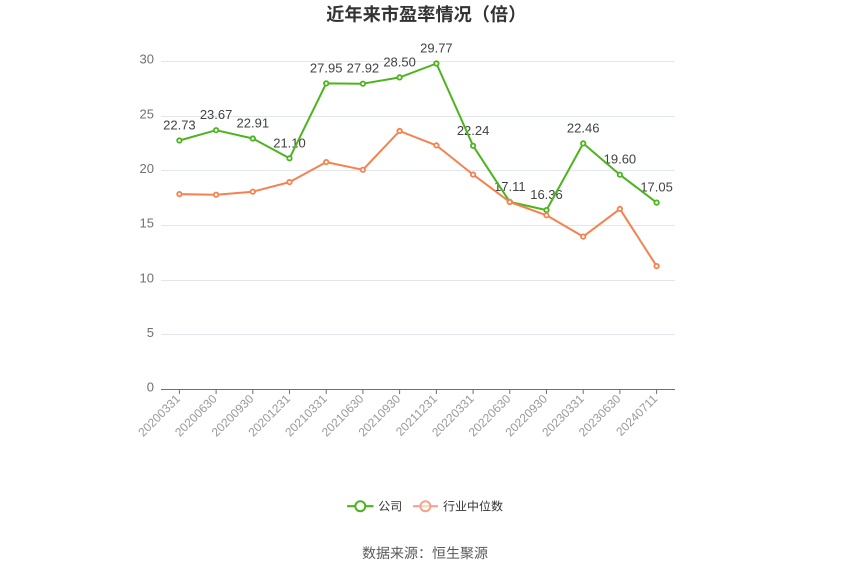  What do you see at coordinates (179, 125) in the screenshot?
I see `svg-text: 22.73` at bounding box center [179, 125].